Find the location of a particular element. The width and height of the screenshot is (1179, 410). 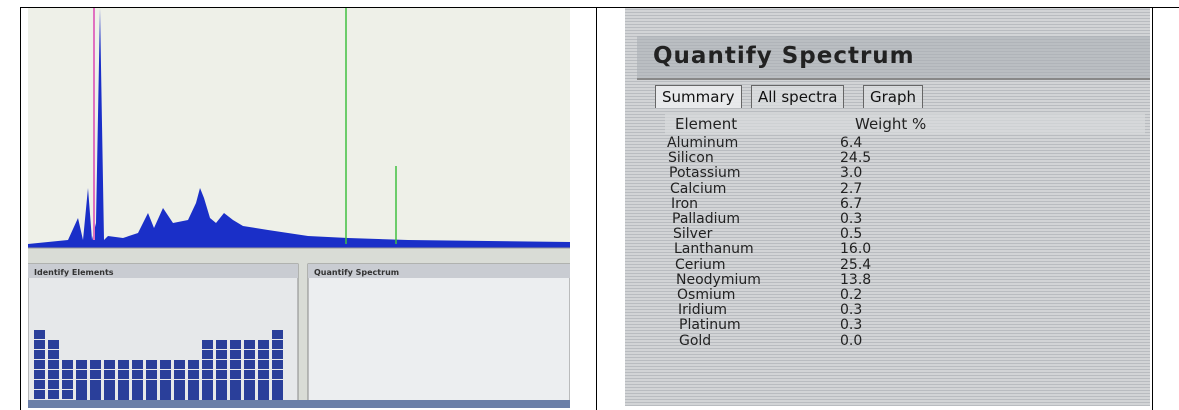

tab: All spectra is located at coordinates (798, 96).